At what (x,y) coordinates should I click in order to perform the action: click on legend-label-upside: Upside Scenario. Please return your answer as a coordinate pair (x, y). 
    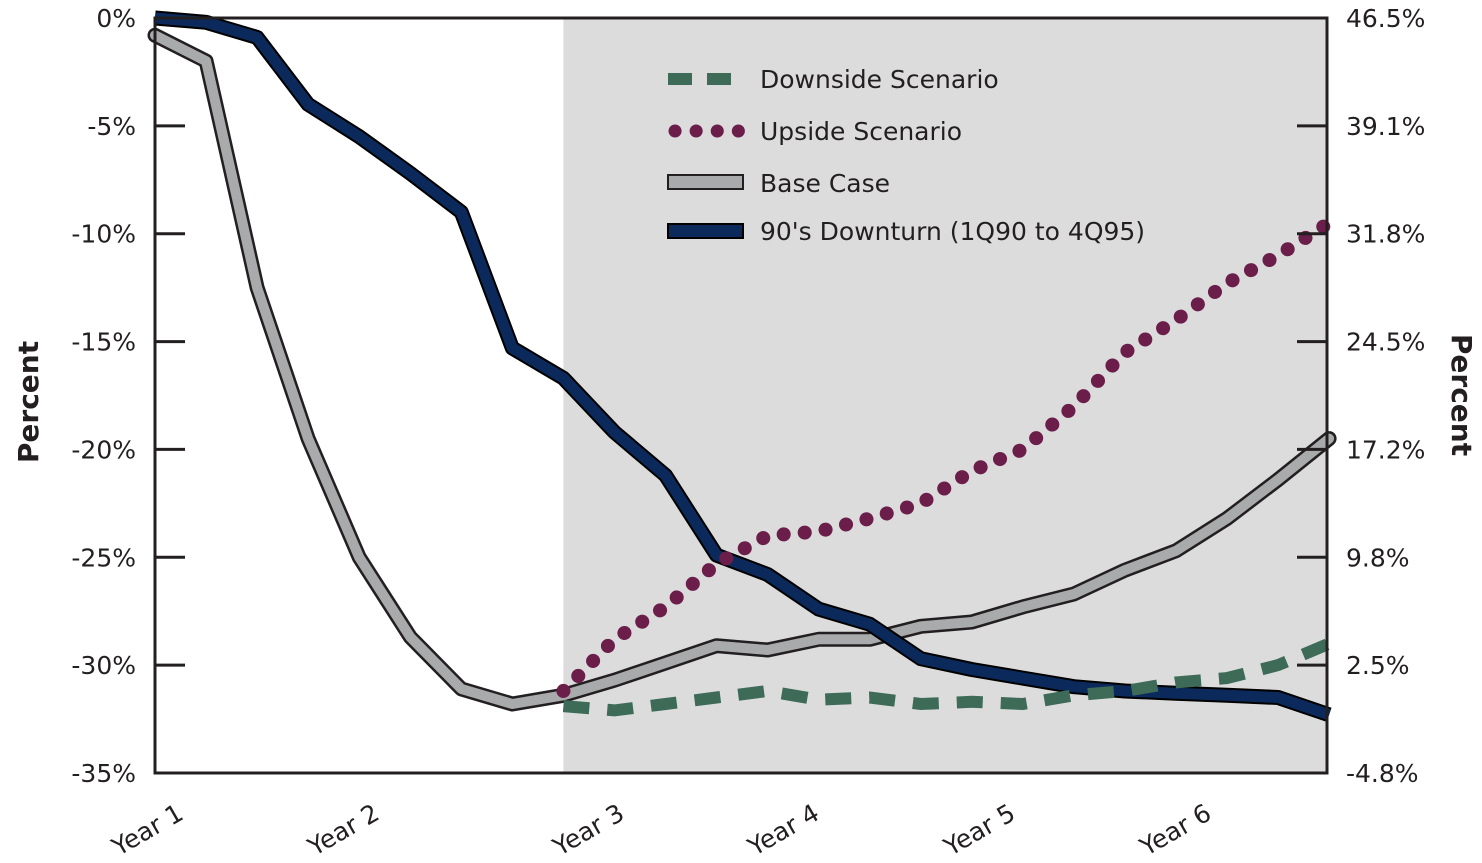
    Looking at the image, I should click on (861, 131).